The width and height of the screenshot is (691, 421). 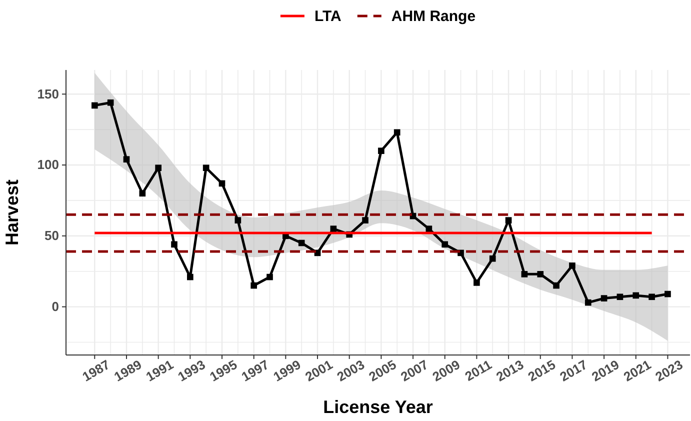 What do you see at coordinates (478, 370) in the screenshot?
I see `x-tick-label: 2011` at bounding box center [478, 370].